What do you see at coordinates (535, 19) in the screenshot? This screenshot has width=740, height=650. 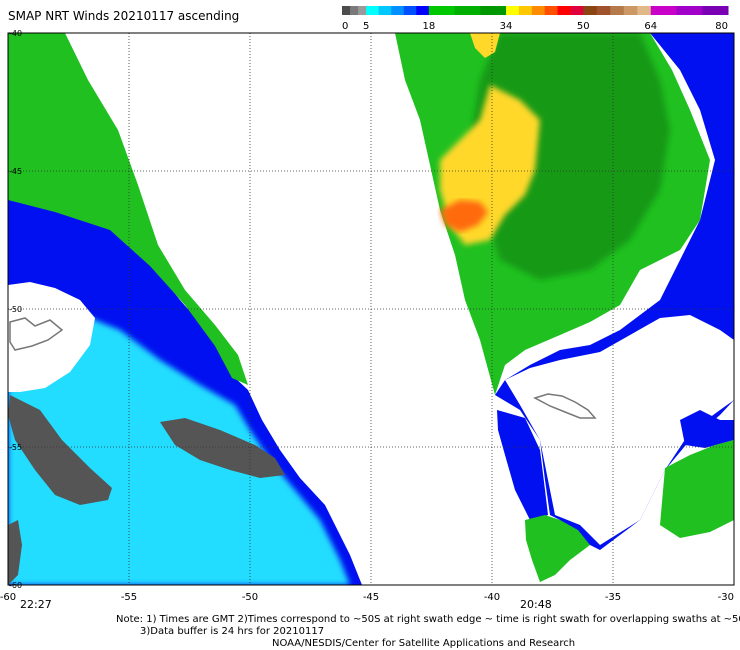 I see `wind-speed-color-scale: 0 5 18 34 50 64 80` at bounding box center [535, 19].